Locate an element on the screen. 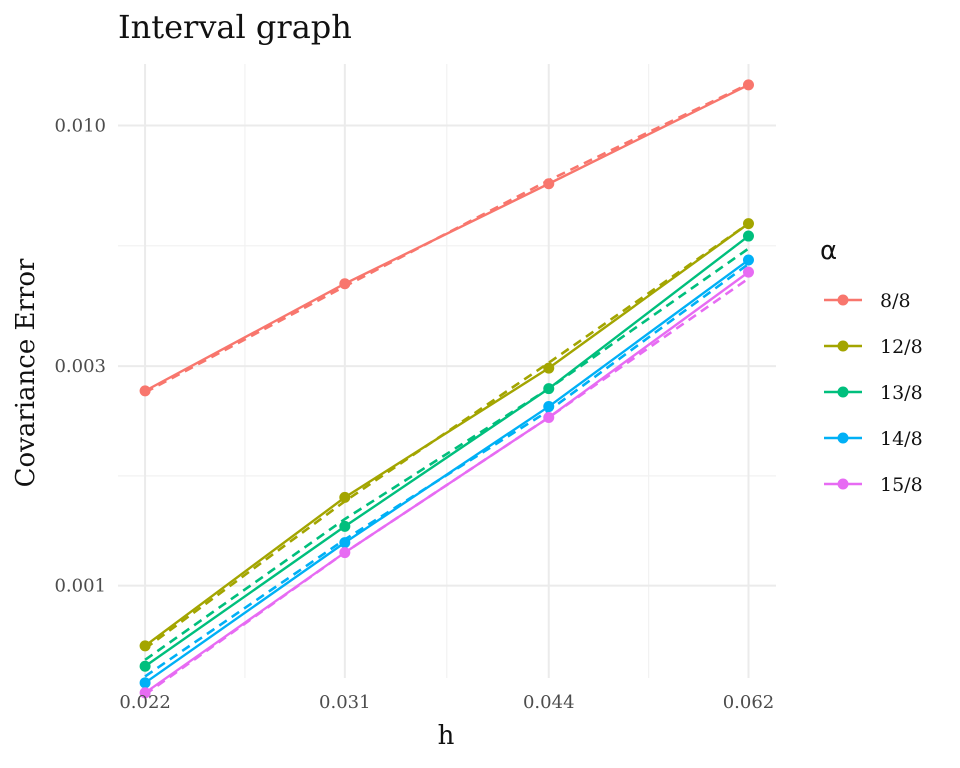 Image resolution: width=960 pixels, height=768 pixels. y-tick-label: 0.003 is located at coordinates (80, 366).